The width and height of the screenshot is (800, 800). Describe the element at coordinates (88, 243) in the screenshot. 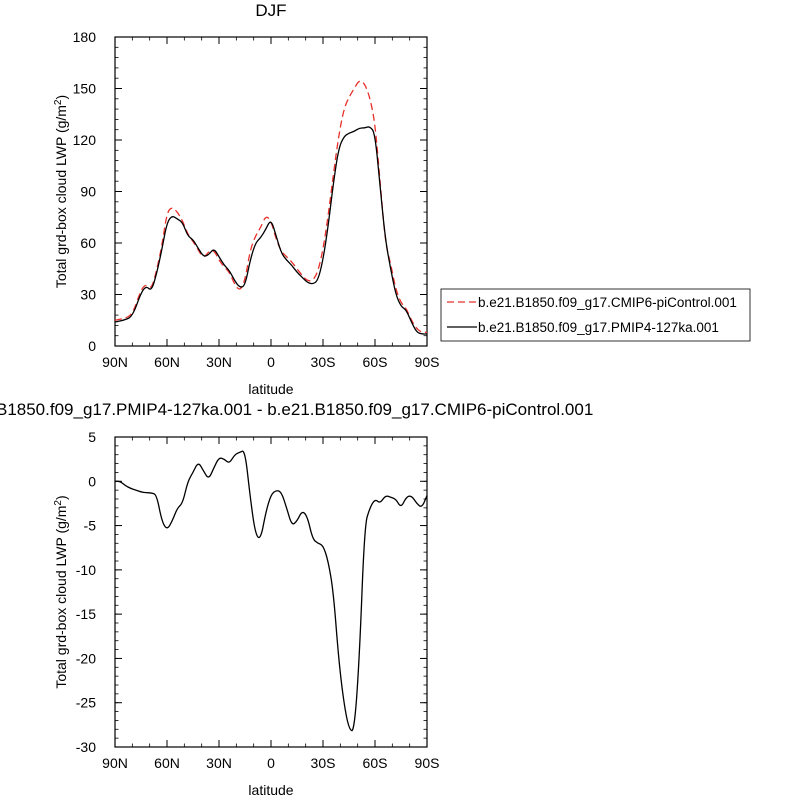

I see `y-tick-label: 60` at that location.